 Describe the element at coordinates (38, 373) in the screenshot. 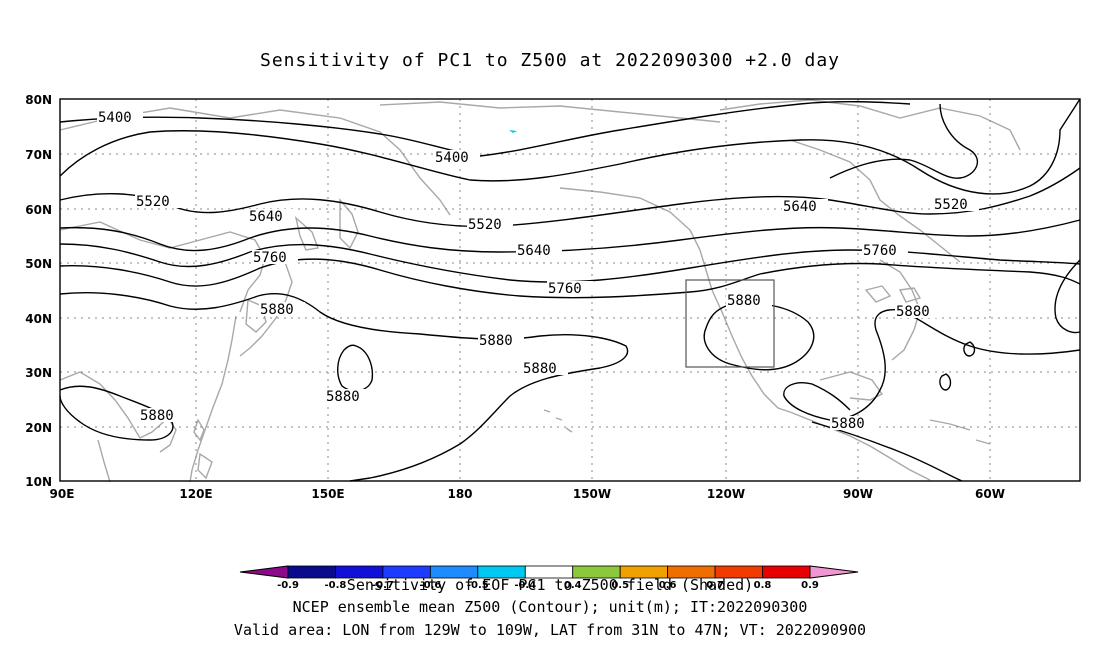

I see `lat-label: 30N` at that location.